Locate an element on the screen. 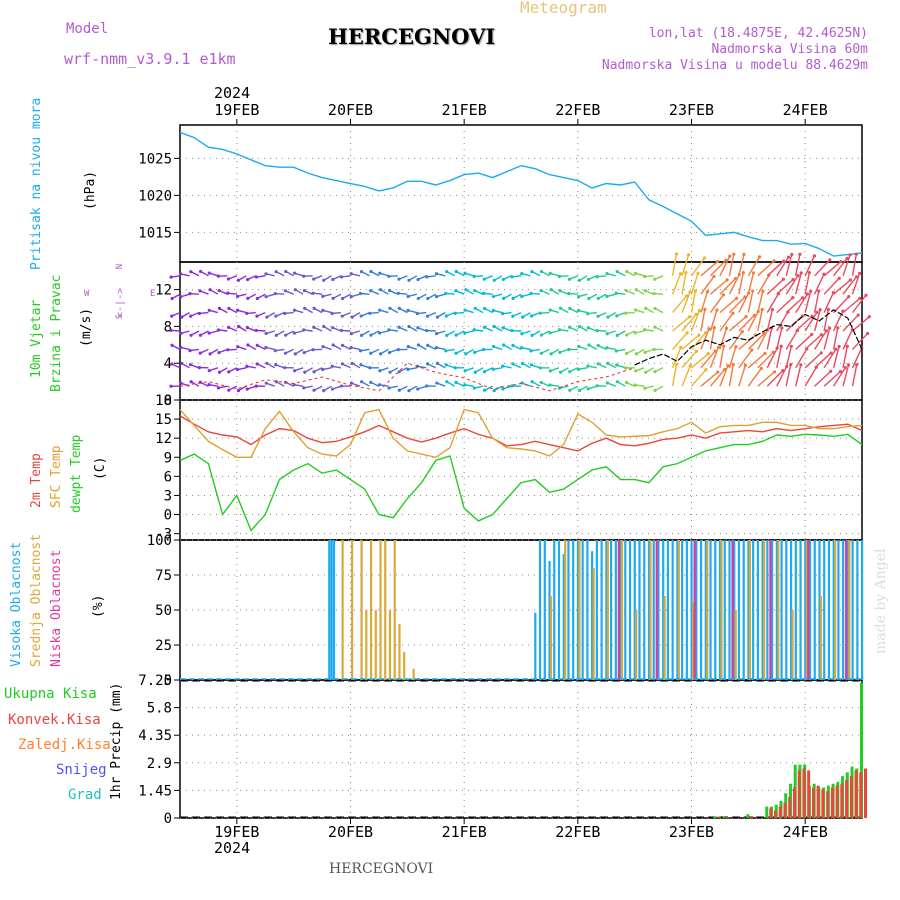  panel-frame is located at coordinates (521, 749).